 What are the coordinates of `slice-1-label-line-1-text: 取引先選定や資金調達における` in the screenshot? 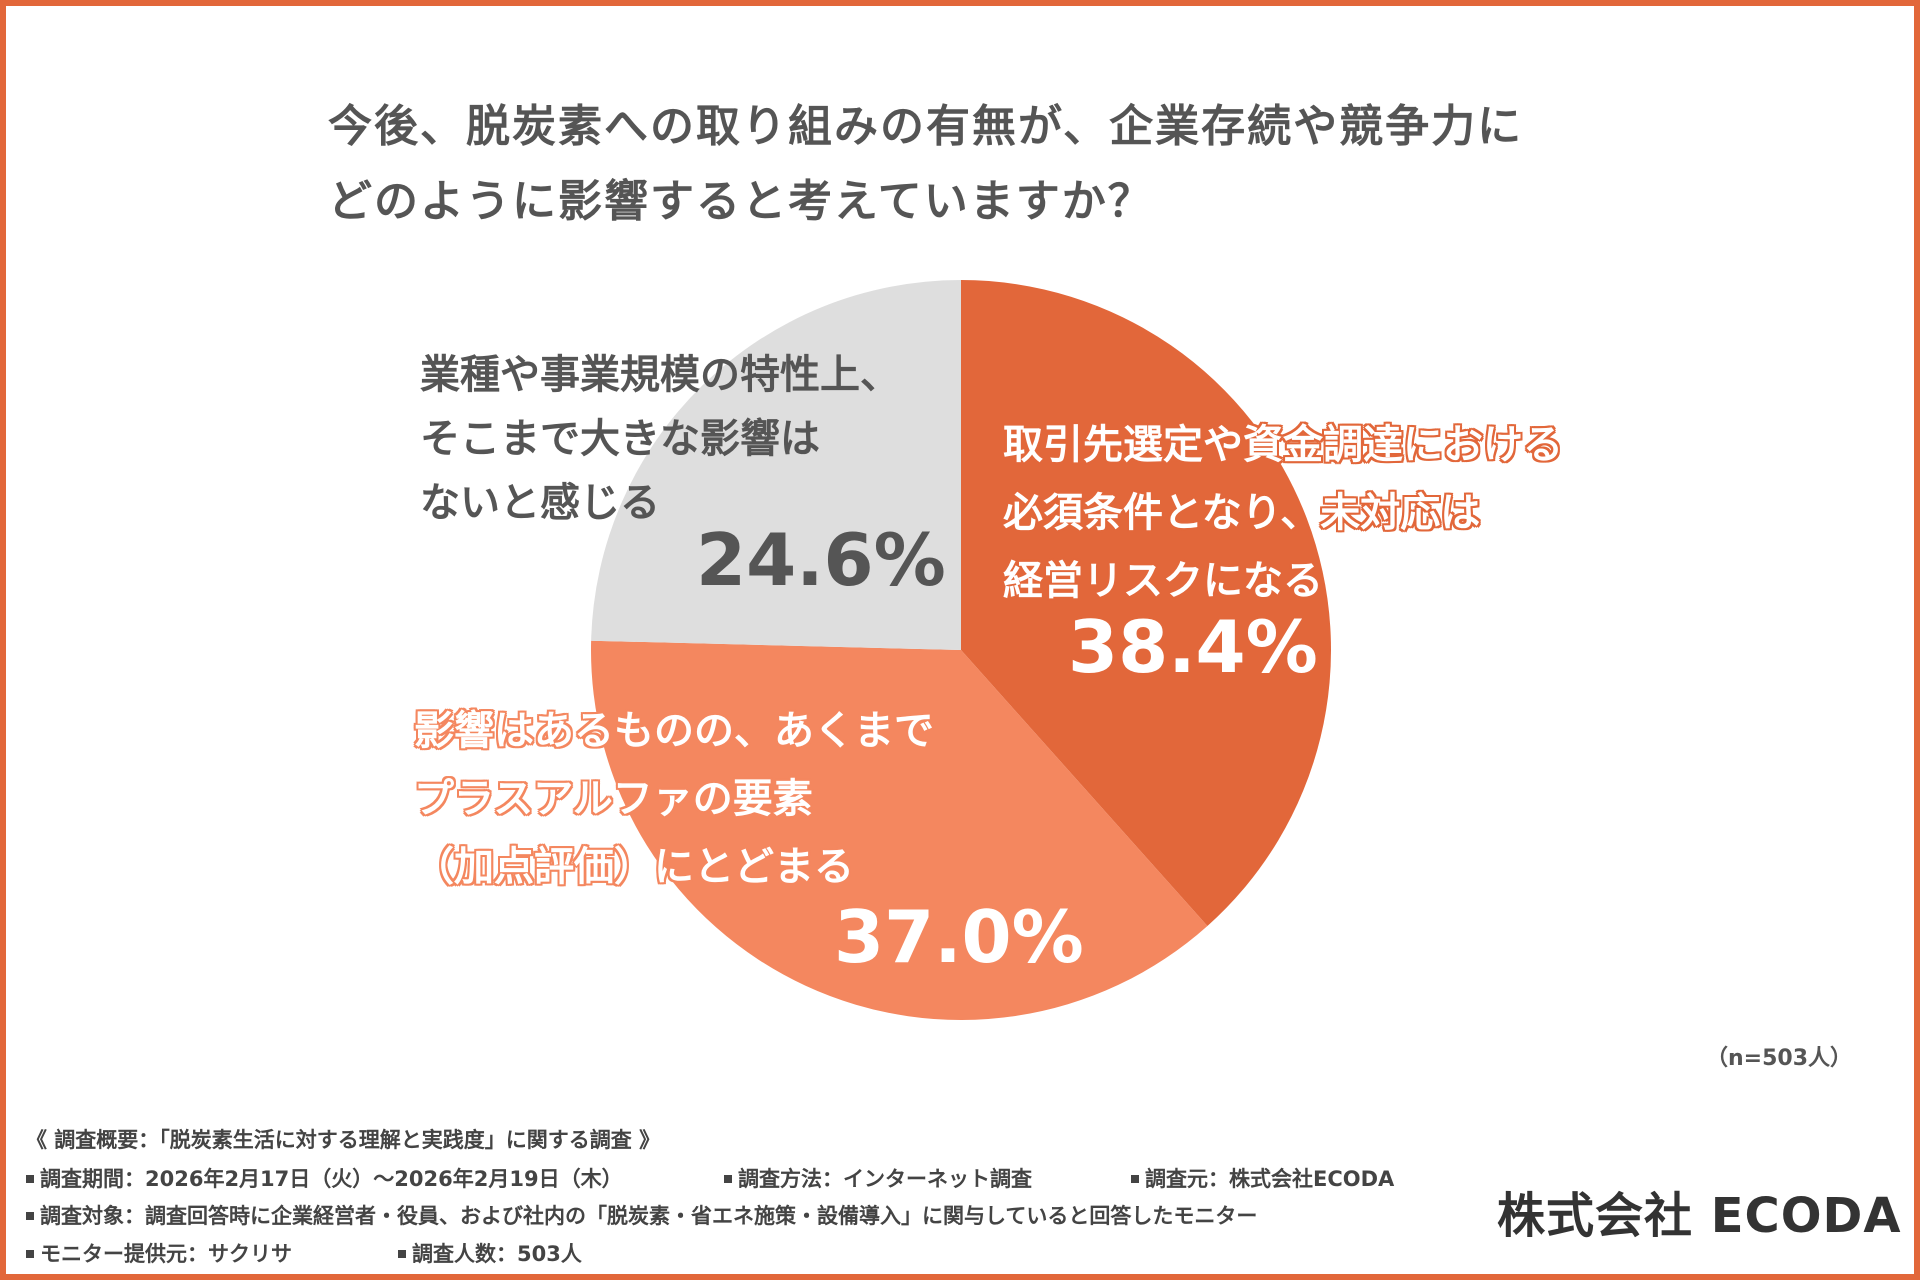 It's located at (1283, 445).